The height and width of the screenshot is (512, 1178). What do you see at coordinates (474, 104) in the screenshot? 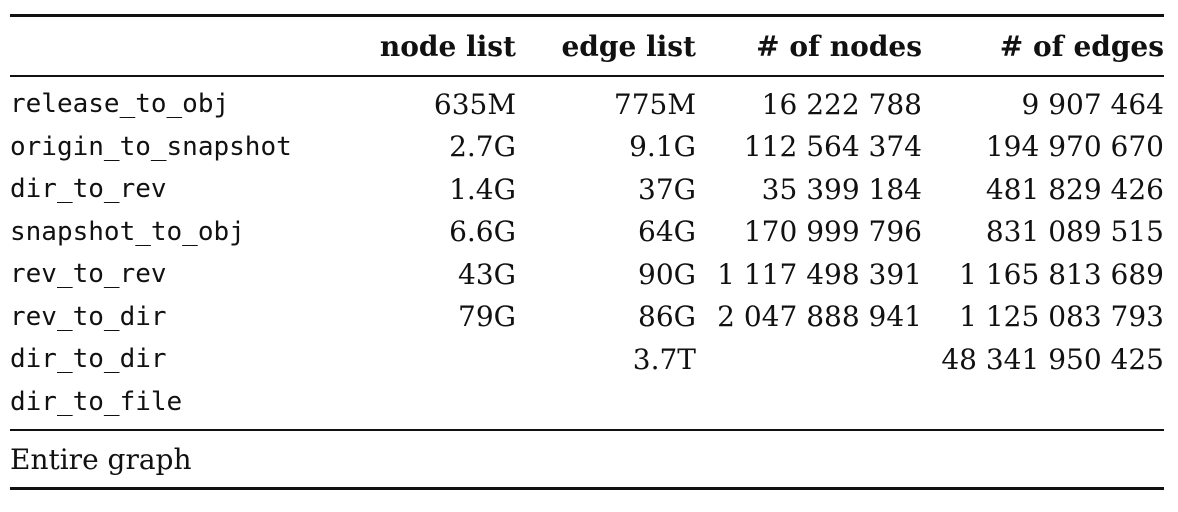
I see `node-list-cell: 635M` at bounding box center [474, 104].